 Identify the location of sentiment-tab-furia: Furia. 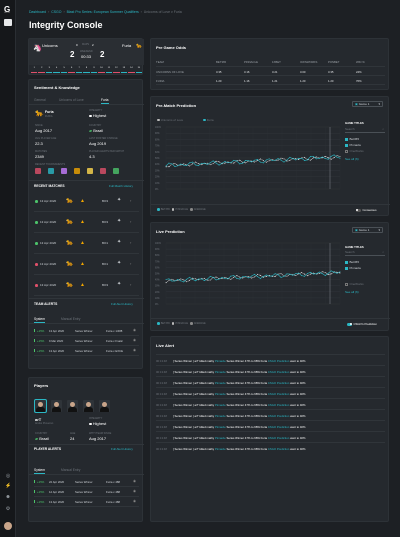
(105, 101).